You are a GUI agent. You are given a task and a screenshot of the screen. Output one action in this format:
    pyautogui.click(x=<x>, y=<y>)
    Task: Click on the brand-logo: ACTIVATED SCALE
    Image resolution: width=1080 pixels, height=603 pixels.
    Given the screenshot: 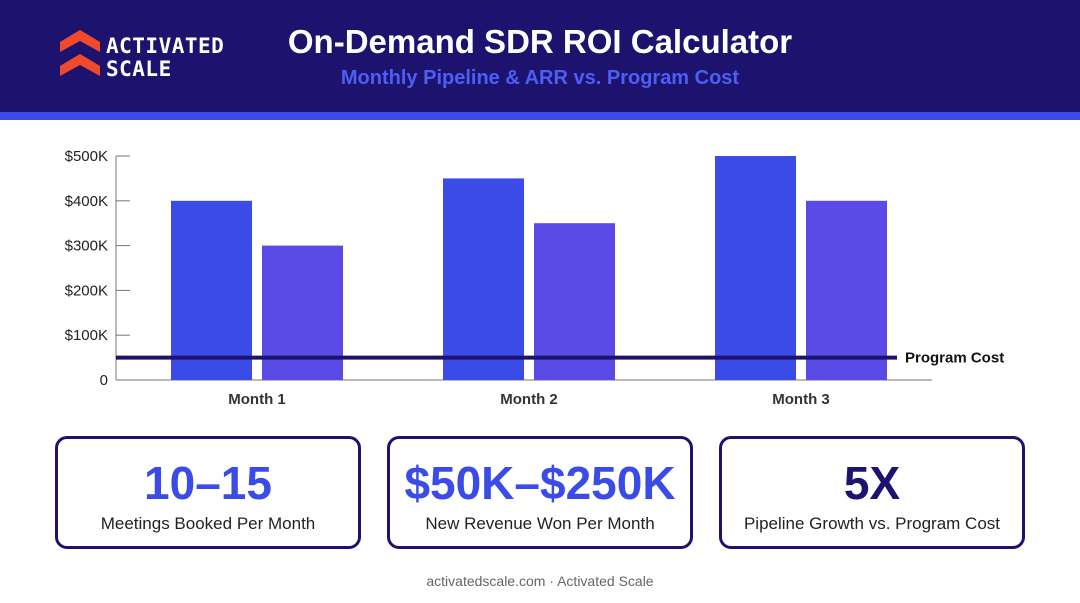 What is the action you would take?
    pyautogui.click(x=153, y=56)
    